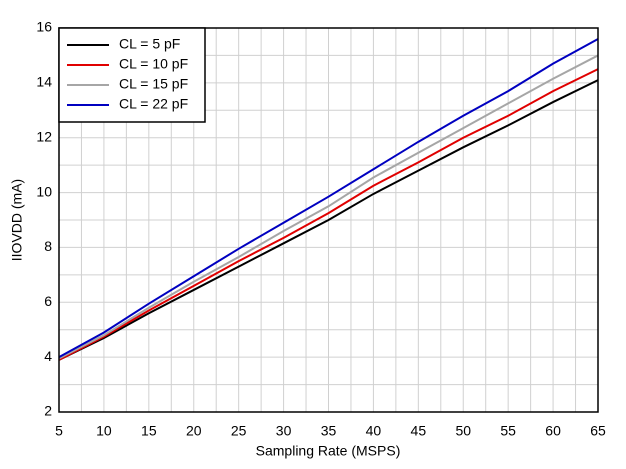 This screenshot has width=626, height=469. I want to click on legend-box, so click(132, 75).